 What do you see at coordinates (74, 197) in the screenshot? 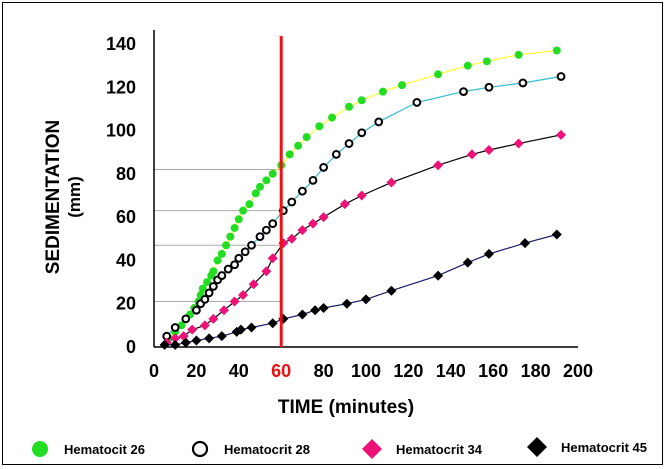
I see `y-axis-unit: (mm)` at bounding box center [74, 197].